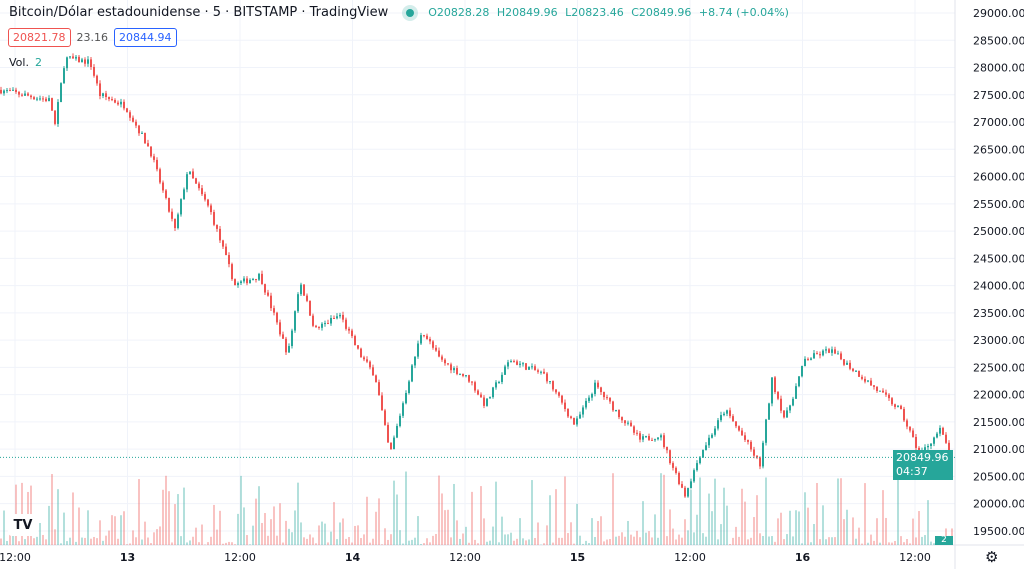  I want to click on market-open-dot-icon, so click(410, 12).